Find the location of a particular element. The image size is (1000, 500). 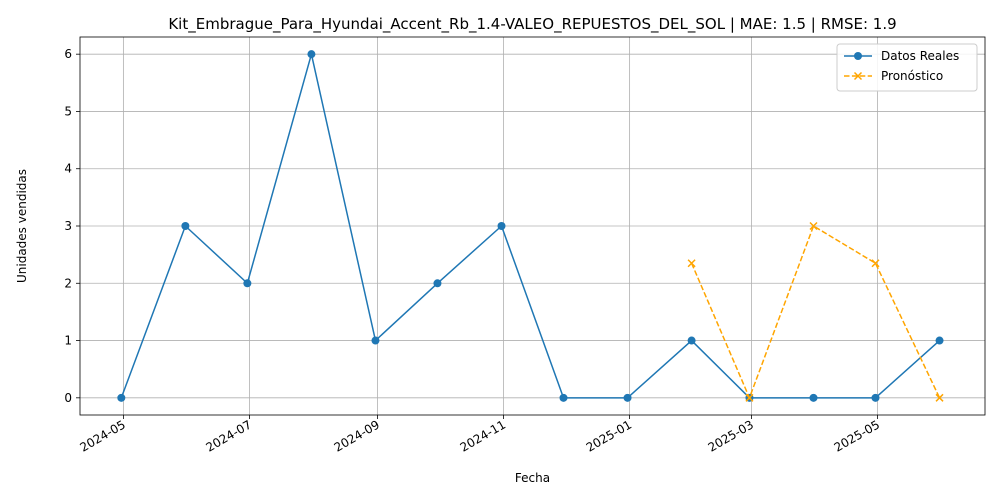

legend-label-pronostico: Pronóstico is located at coordinates (912, 76).